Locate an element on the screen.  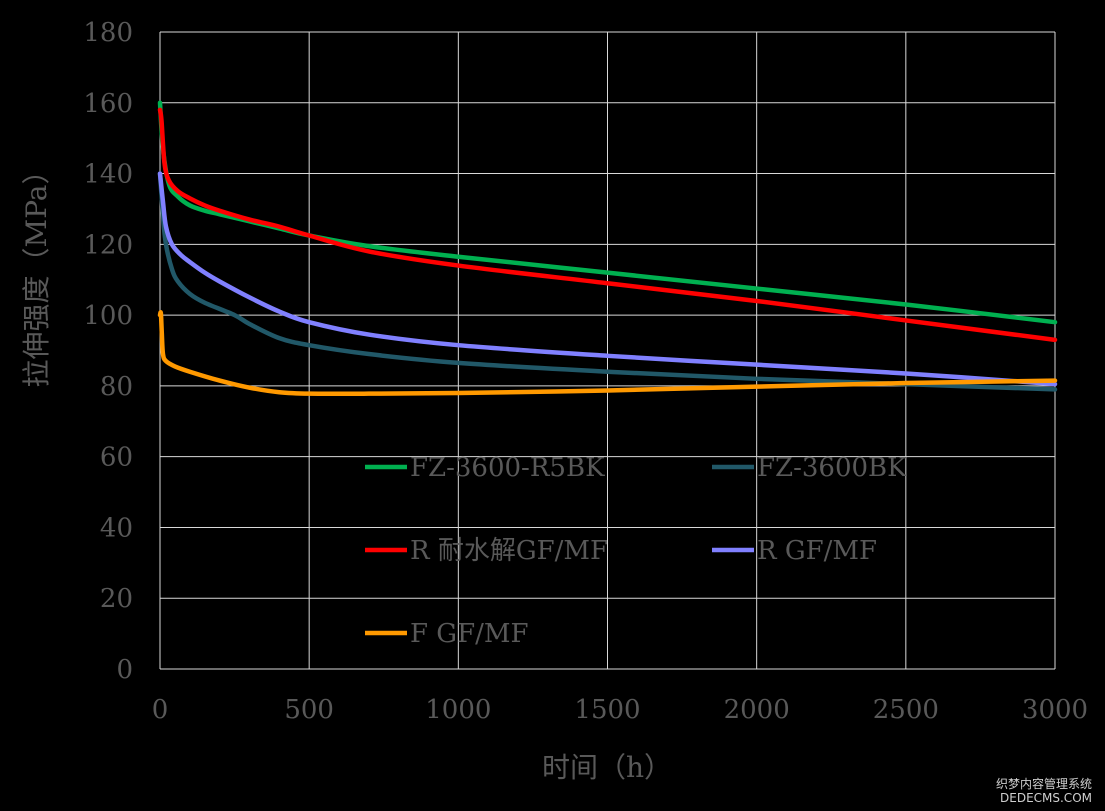
x-tick-label: 2000 is located at coordinates (757, 710).